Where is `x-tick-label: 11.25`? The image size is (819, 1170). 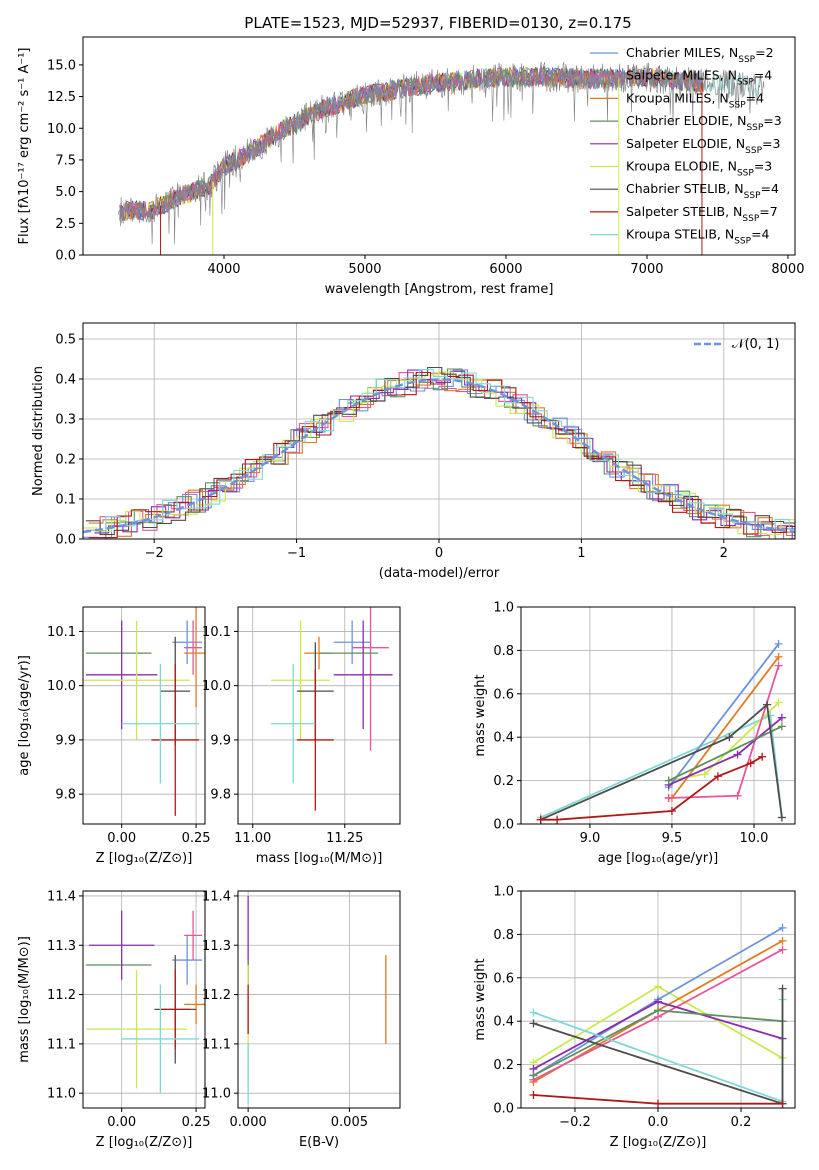
x-tick-label: 11.25 is located at coordinates (344, 838).